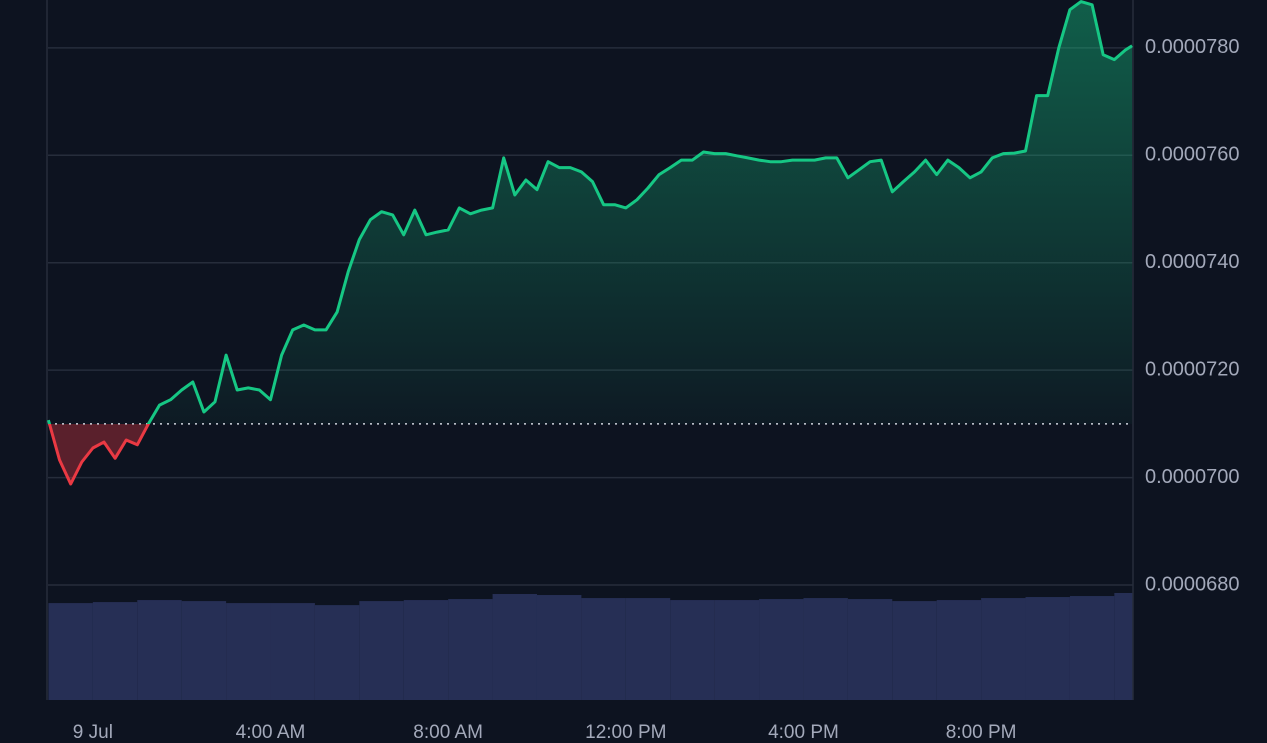 The image size is (1267, 743). I want to click on y-tick-label: 0.0000700, so click(1192, 477).